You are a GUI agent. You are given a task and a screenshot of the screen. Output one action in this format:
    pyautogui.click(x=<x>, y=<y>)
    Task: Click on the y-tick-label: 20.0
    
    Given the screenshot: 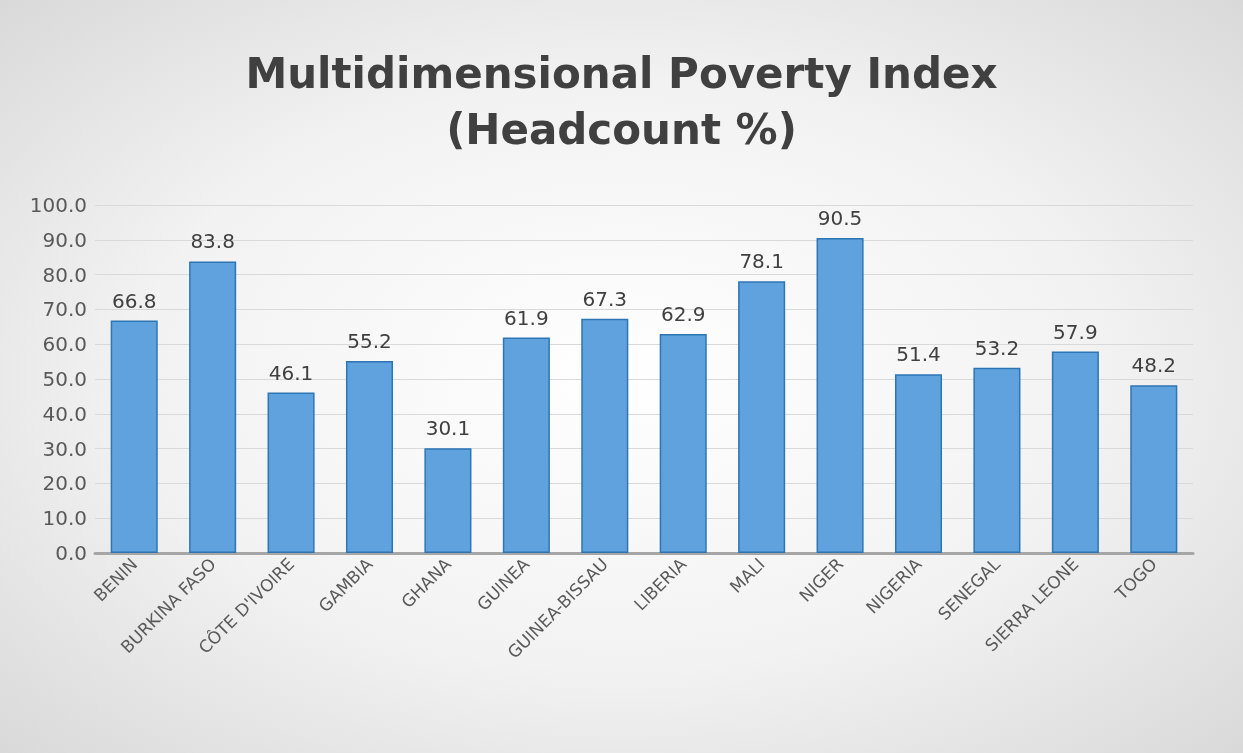 What is the action you would take?
    pyautogui.click(x=64, y=483)
    